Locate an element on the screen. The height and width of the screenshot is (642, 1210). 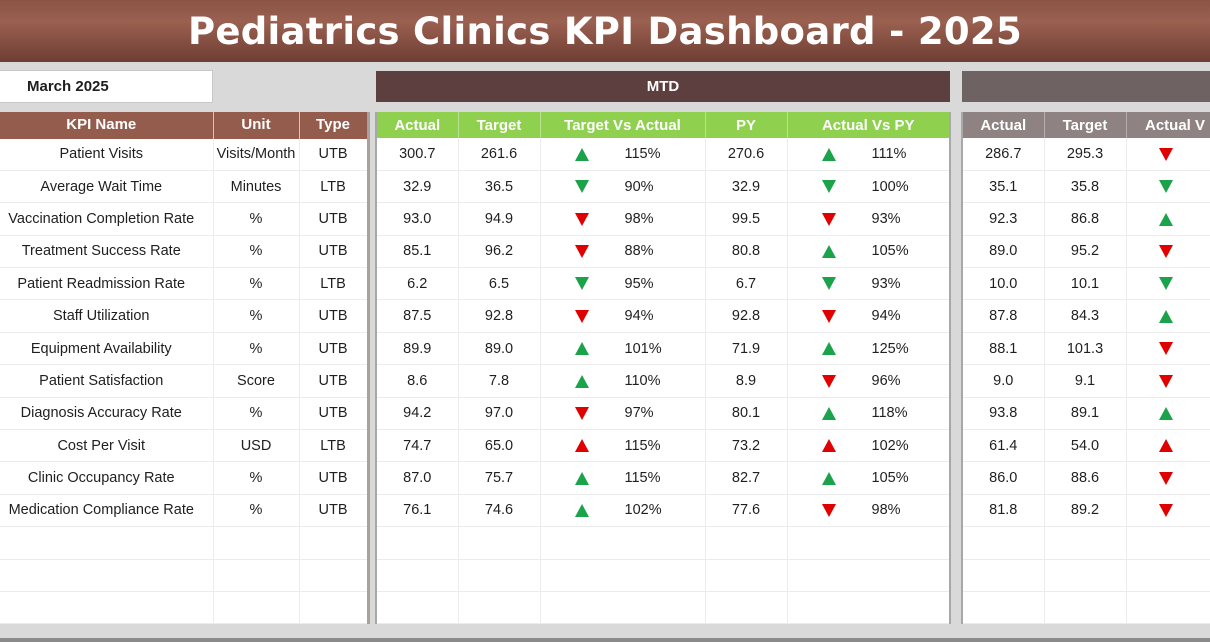
ytd-actual-vs-down-arrow-icon is located at coordinates (1165, 349).